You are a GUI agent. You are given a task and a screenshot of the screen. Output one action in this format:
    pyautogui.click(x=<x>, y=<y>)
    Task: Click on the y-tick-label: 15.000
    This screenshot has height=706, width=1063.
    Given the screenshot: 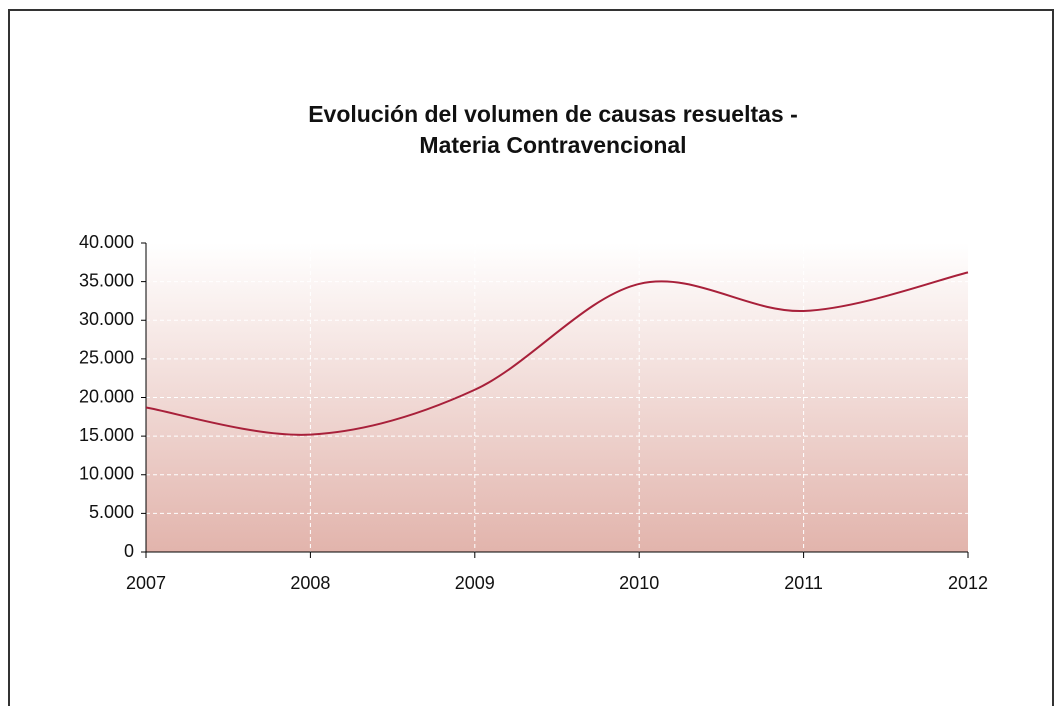 What is the action you would take?
    pyautogui.click(x=106, y=435)
    